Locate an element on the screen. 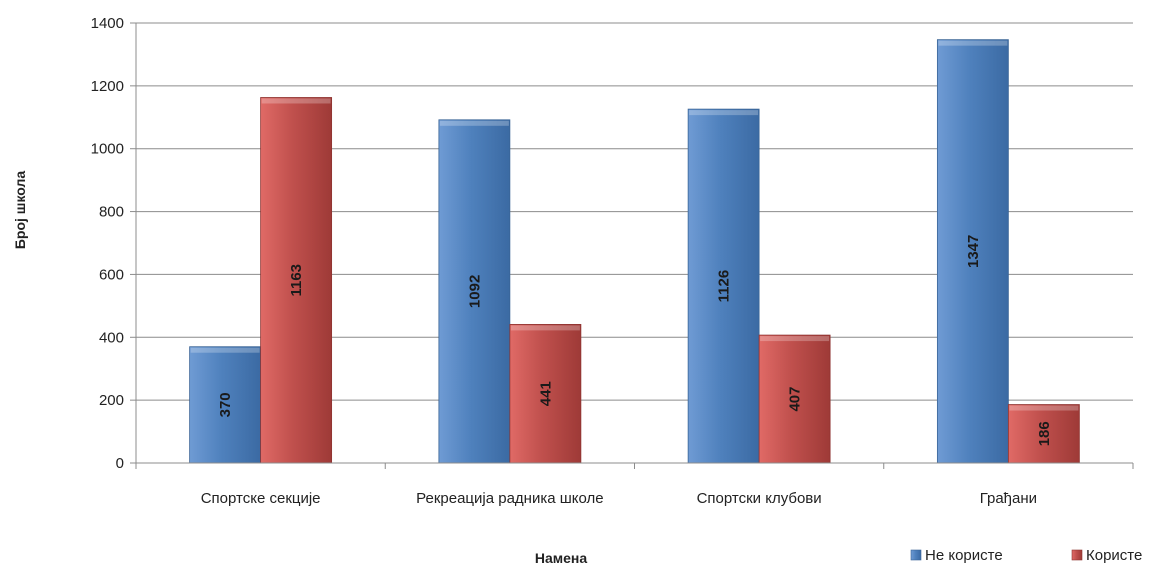 This screenshot has height=567, width=1173. legend-label: Не користе is located at coordinates (964, 555).